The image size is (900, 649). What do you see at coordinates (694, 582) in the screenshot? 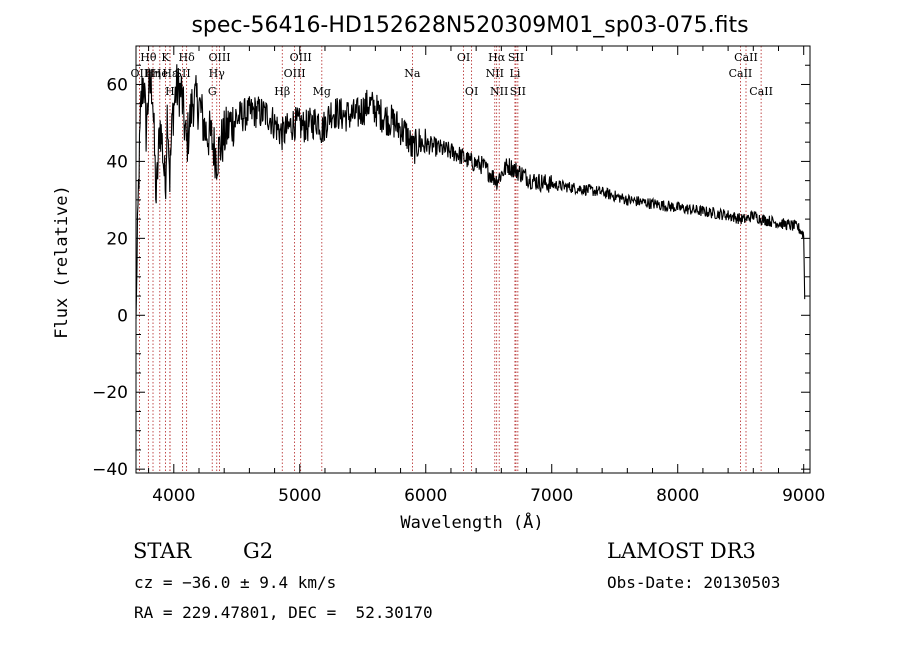
I see `observation-date: Obs-Date: 20130503` at bounding box center [694, 582].